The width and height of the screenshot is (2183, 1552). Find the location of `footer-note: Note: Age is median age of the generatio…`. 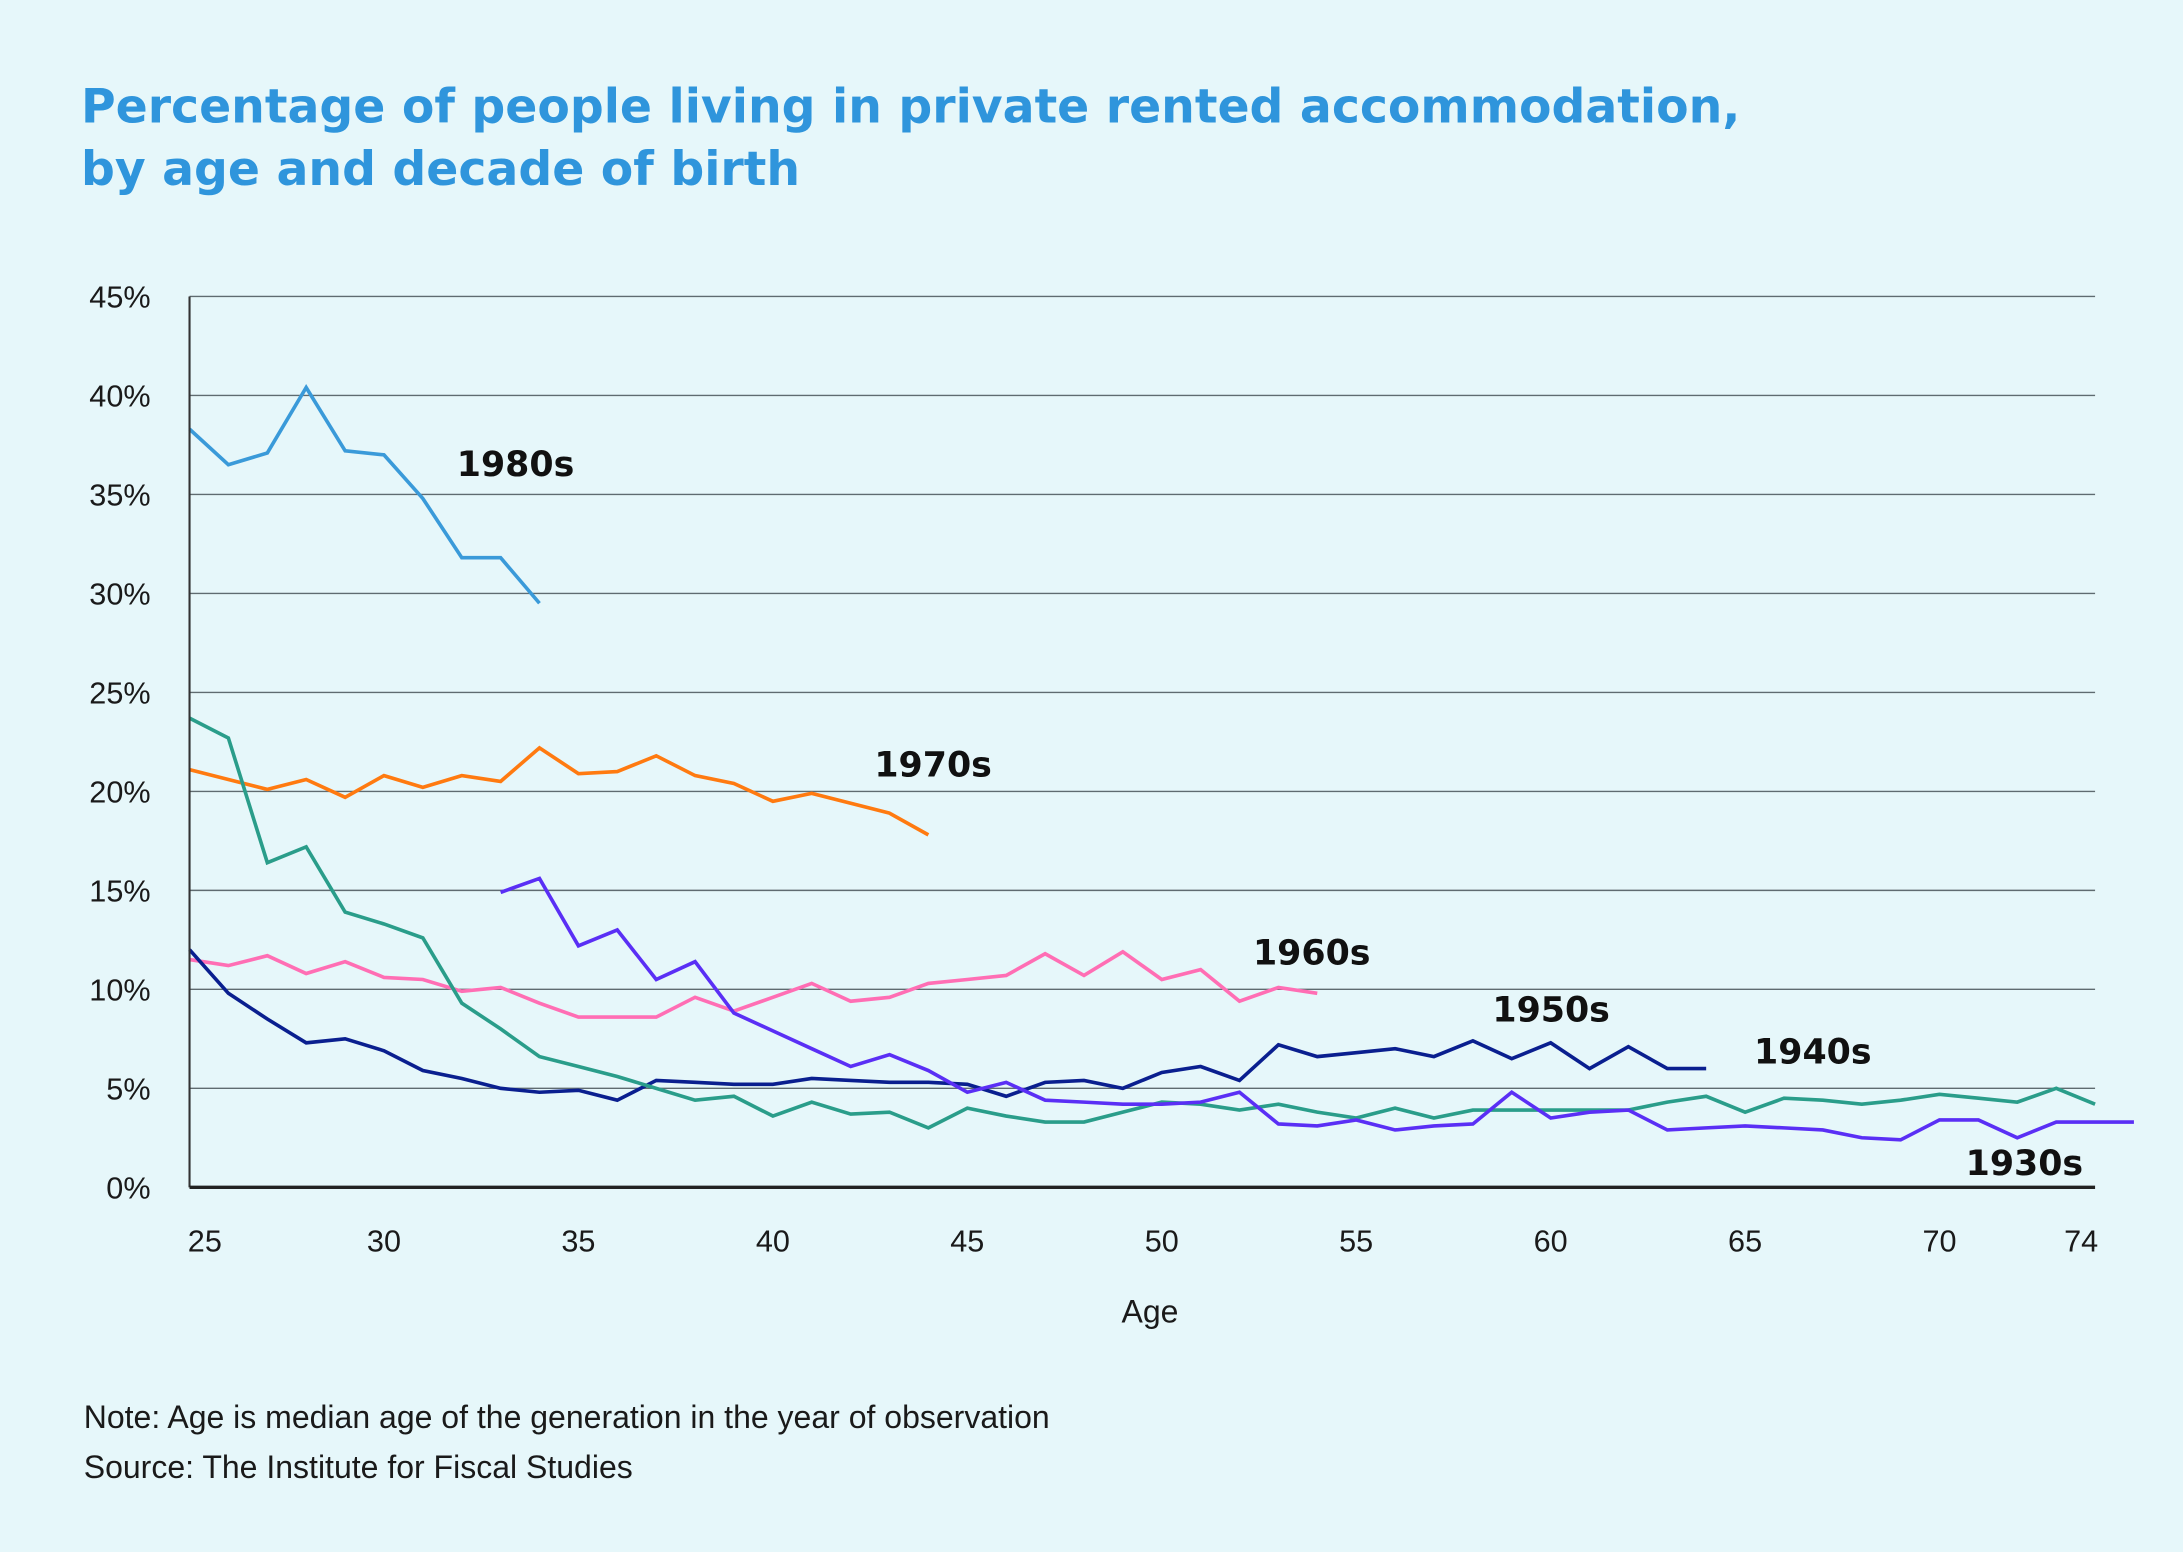

footer-note: Note: Age is median age of the generatio… is located at coordinates (567, 1417).